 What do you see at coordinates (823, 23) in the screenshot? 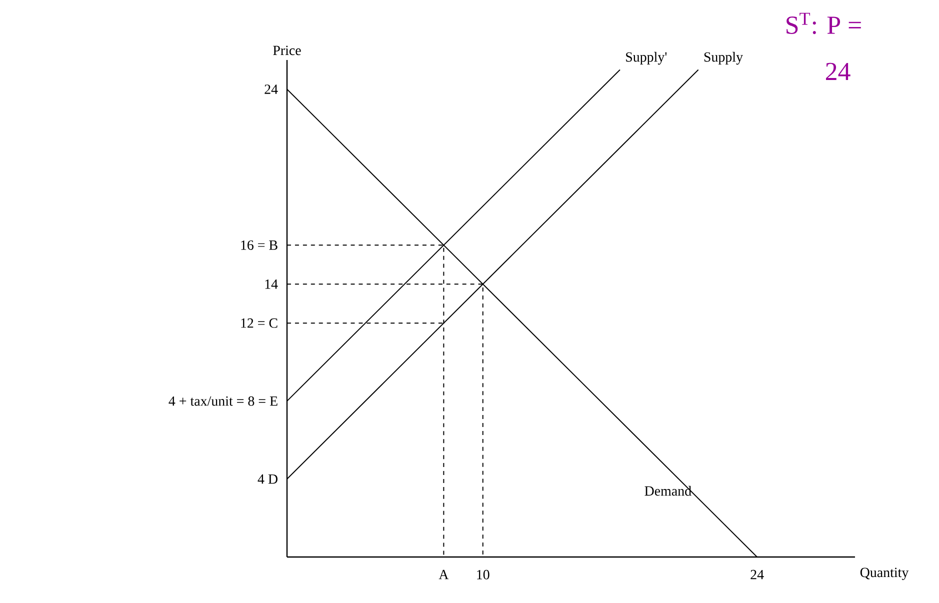
I see `text: S$^{T}$: P =` at bounding box center [823, 23].